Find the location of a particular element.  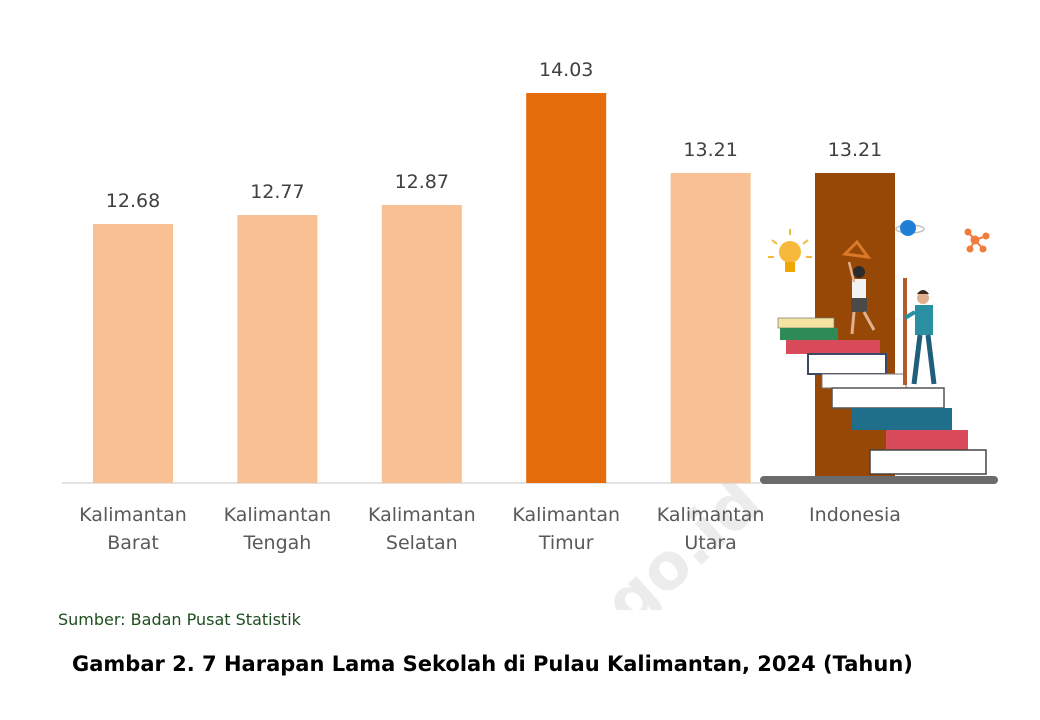

category-label-0: Kalimantan Barat is located at coordinates (133, 529).